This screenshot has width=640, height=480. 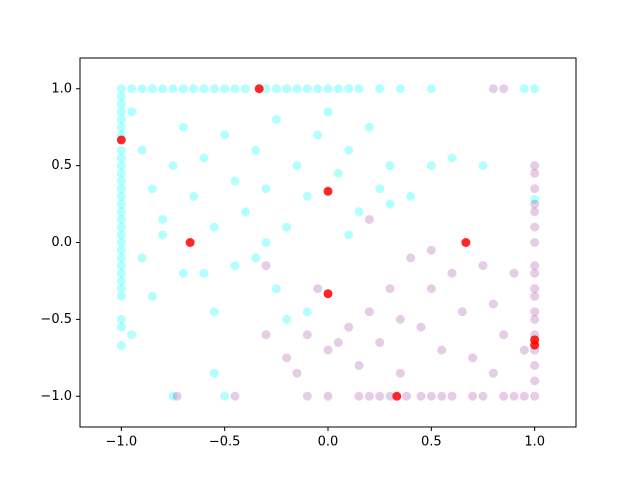 I want to click on x-tick-label: −0.5, so click(x=225, y=442).